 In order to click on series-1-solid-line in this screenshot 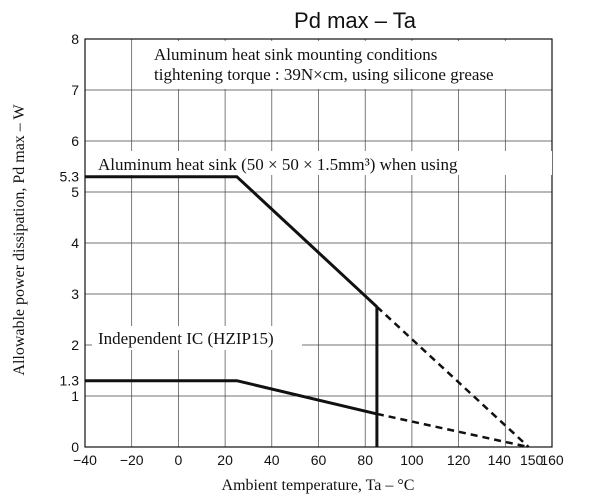, I will do `click(231, 241)`.